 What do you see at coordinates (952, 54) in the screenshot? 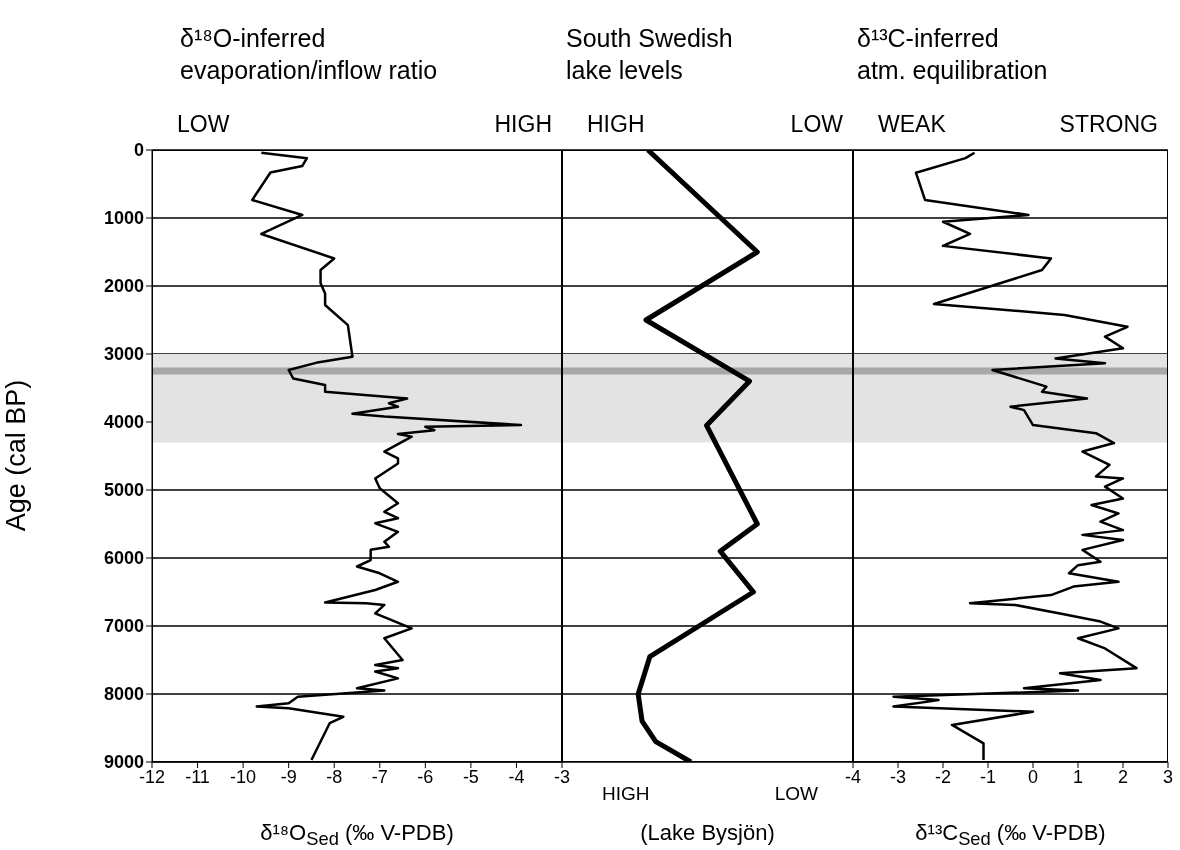
I see `chart-title: δ¹³C-inferred atm. equilibration` at bounding box center [952, 54].